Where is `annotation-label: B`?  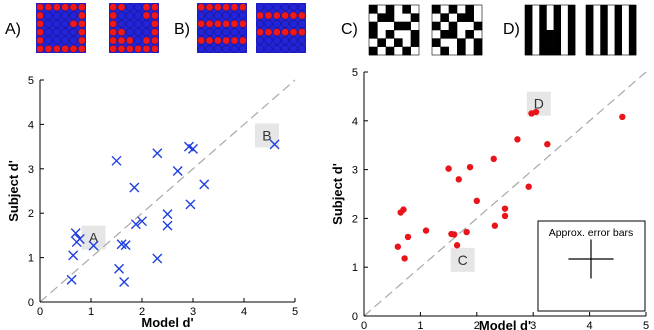
annotation-label: B is located at coordinates (266, 136).